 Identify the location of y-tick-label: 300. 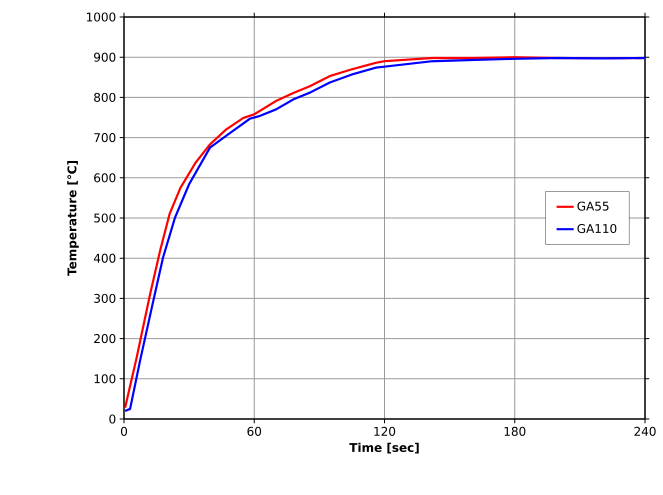
(105, 298).